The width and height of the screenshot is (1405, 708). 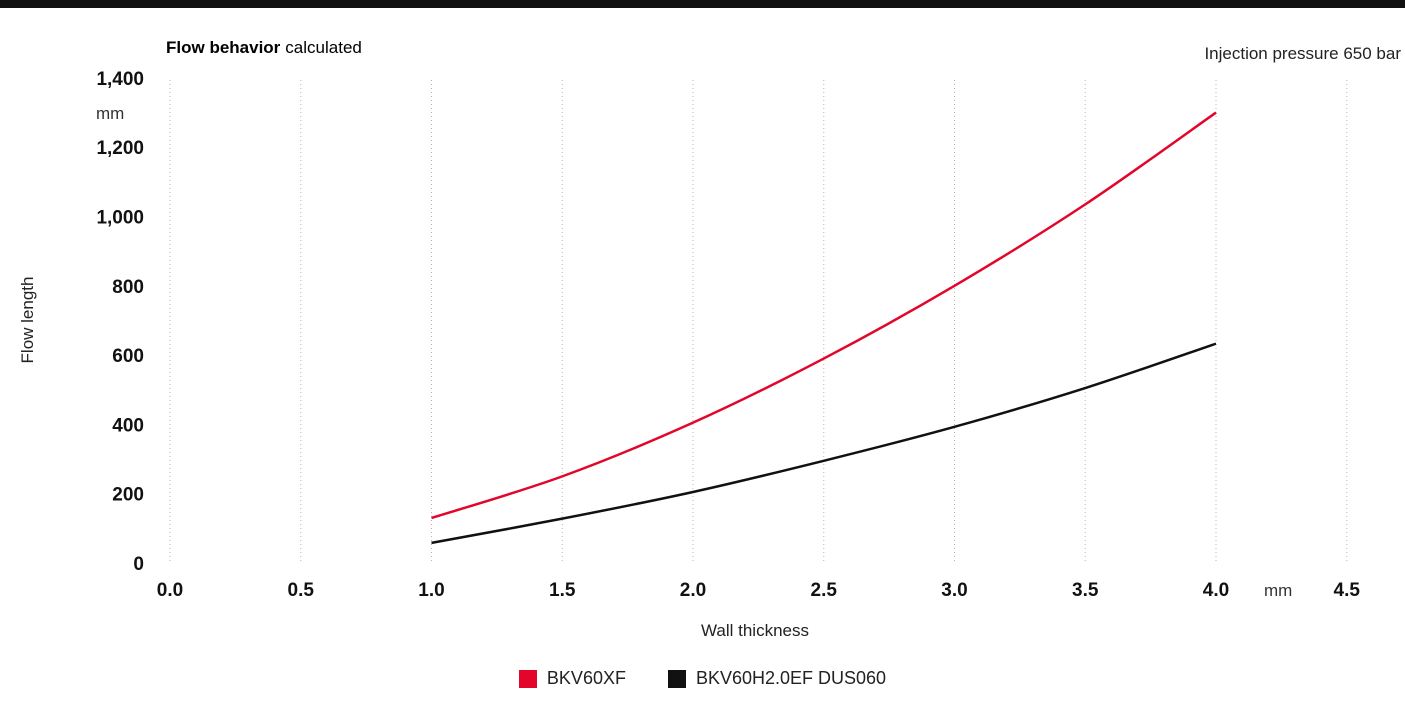 I want to click on y-tick-labels: 0 200 400 600 800 1,000 1,200 1,400, so click(x=120, y=322).